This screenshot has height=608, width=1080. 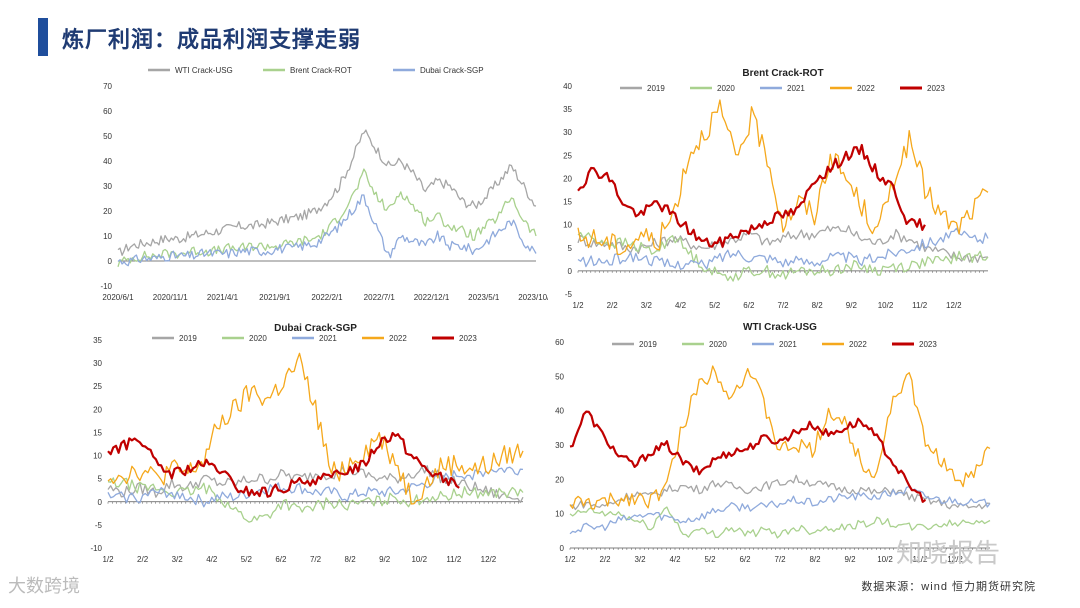 What do you see at coordinates (212, 39) in the screenshot?
I see `page-title: 炼厂利润：成品利润支撑走弱` at bounding box center [212, 39].